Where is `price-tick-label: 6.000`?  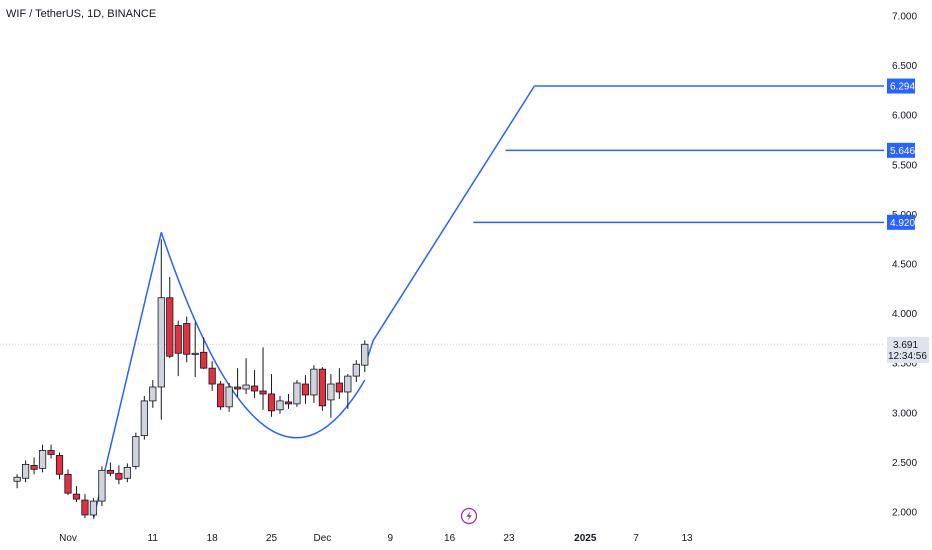
price-tick-label: 6.000 is located at coordinates (904, 116).